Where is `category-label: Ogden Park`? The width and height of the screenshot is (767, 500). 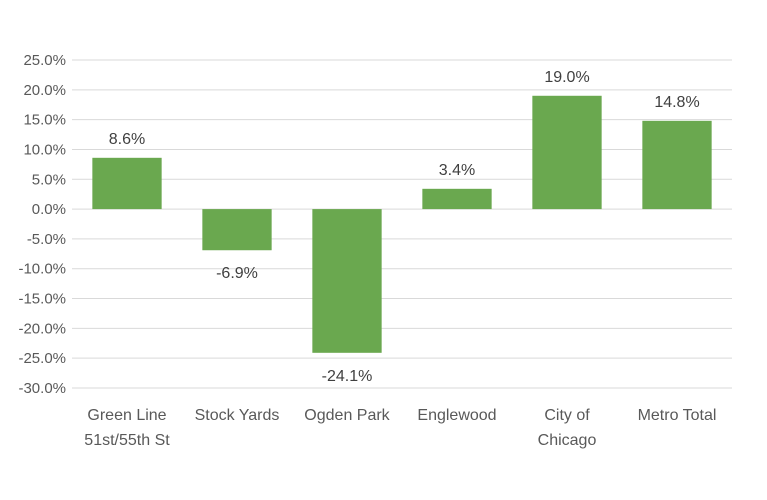 category-label: Ogden Park is located at coordinates (347, 415).